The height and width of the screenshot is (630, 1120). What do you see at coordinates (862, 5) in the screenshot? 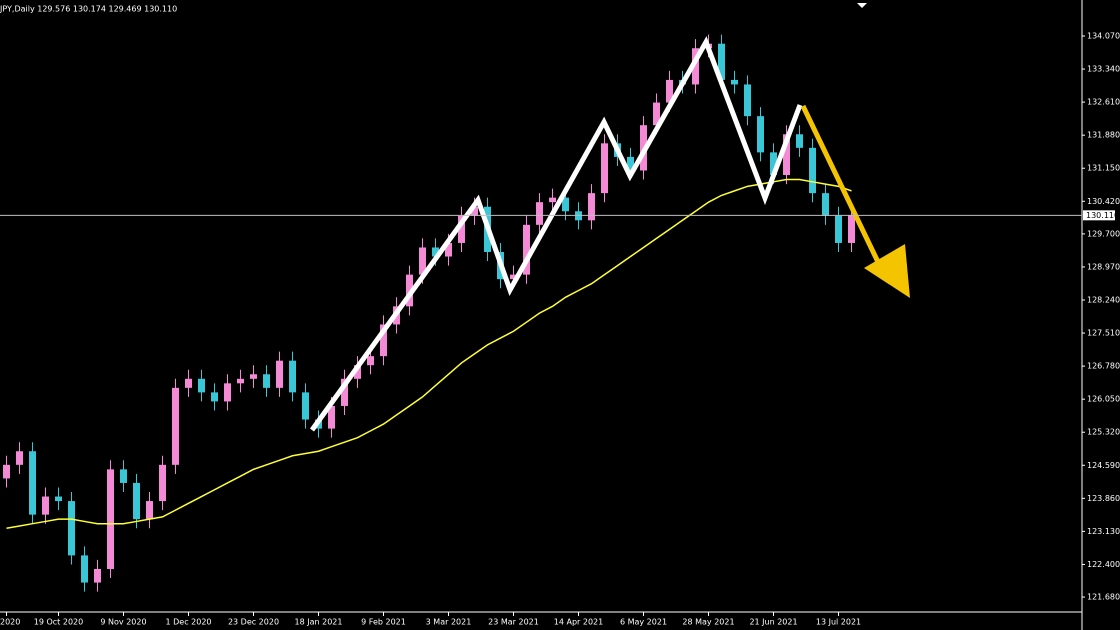
I see `shift-marker` at bounding box center [862, 5].